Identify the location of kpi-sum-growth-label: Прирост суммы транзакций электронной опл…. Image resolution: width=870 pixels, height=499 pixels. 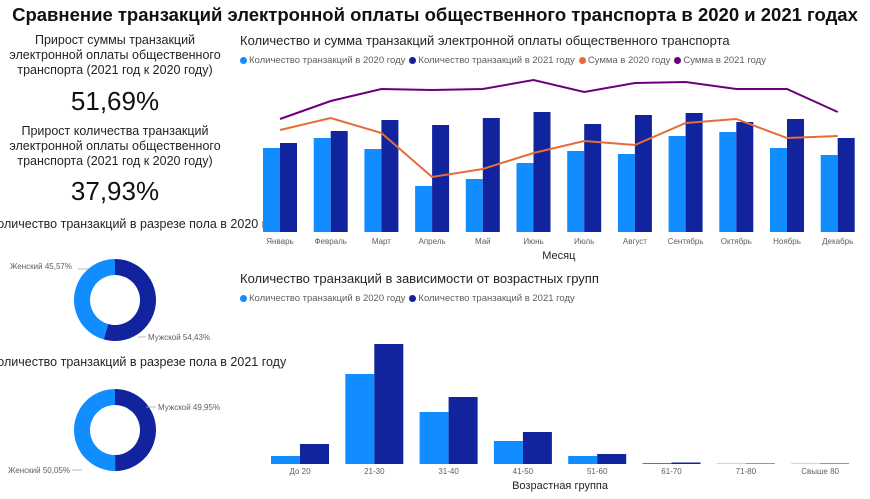
(115, 55).